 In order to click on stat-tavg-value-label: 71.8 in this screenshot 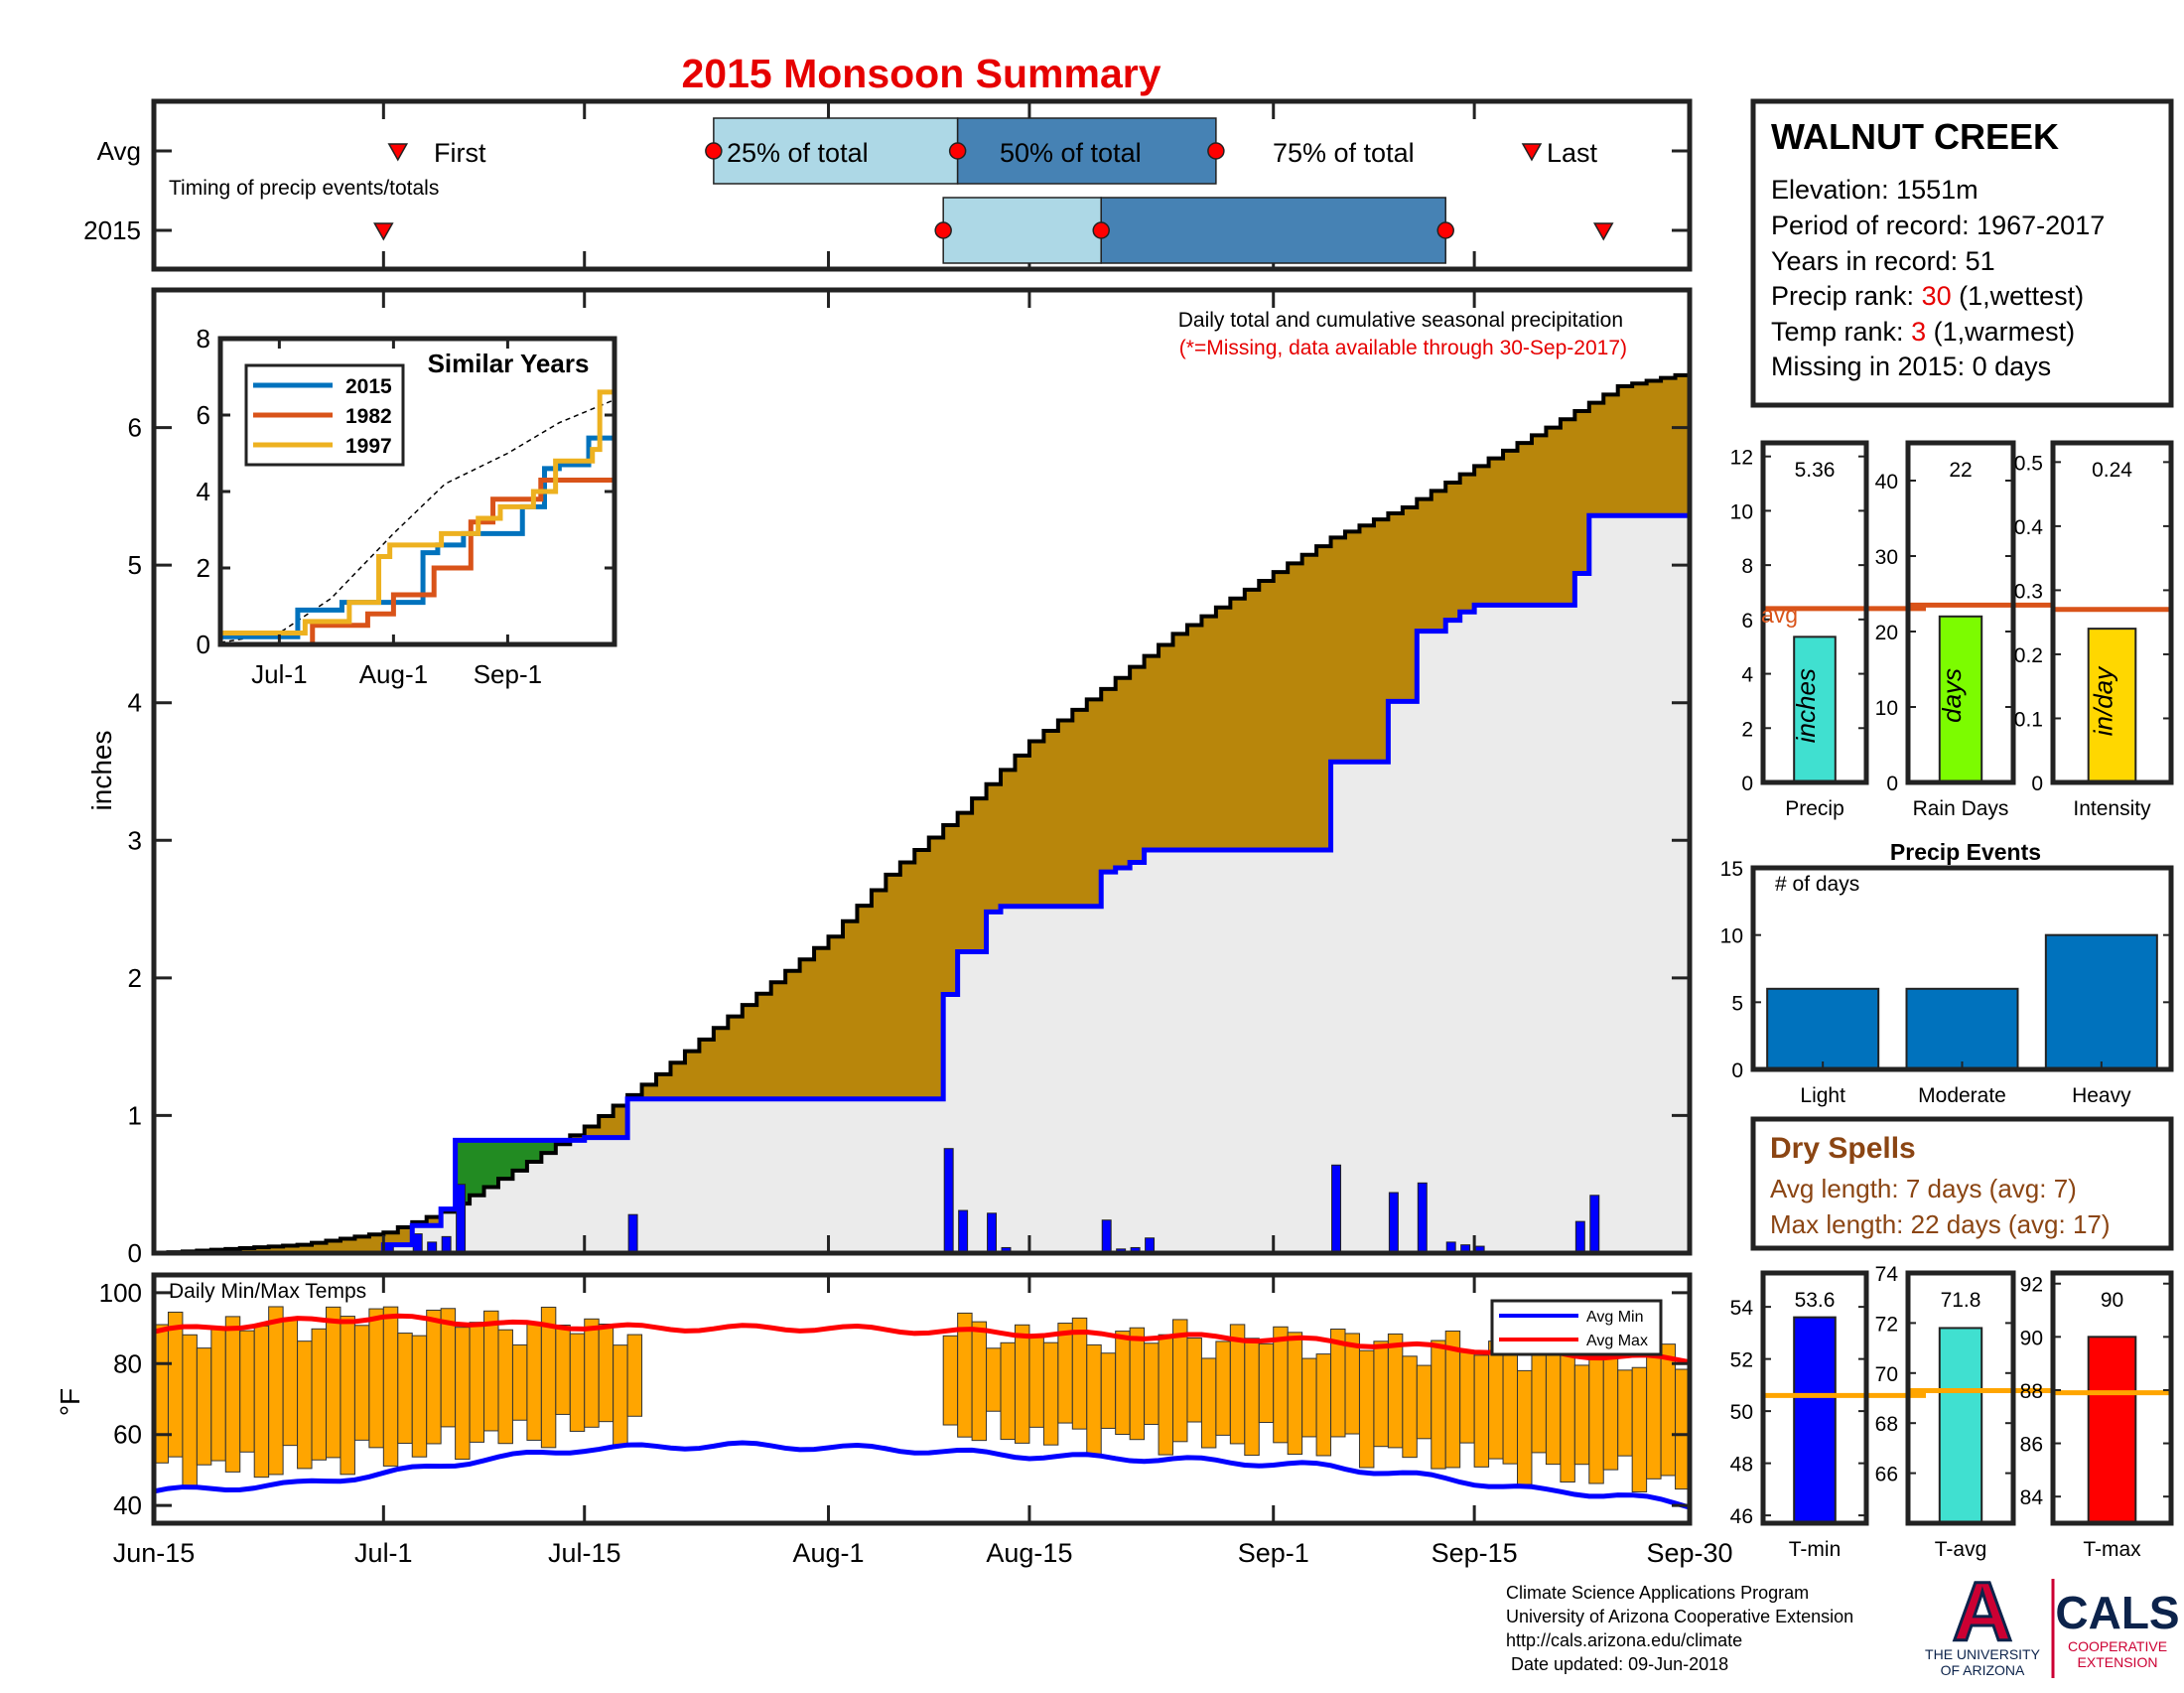, I will do `click(1961, 1300)`.